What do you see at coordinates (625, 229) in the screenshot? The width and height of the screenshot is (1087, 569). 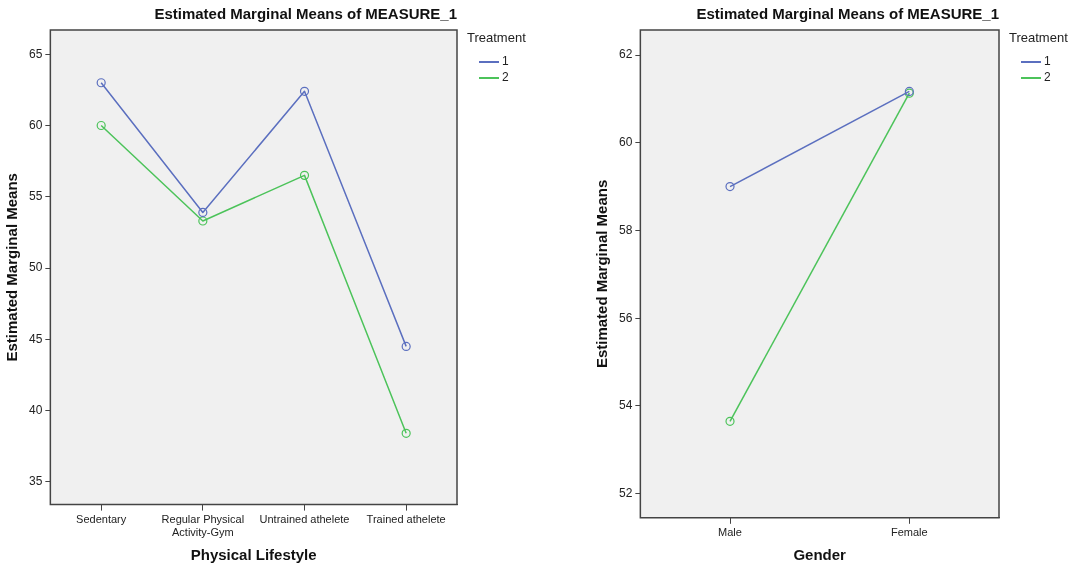 I see `y-tick-label: 58` at bounding box center [625, 229].